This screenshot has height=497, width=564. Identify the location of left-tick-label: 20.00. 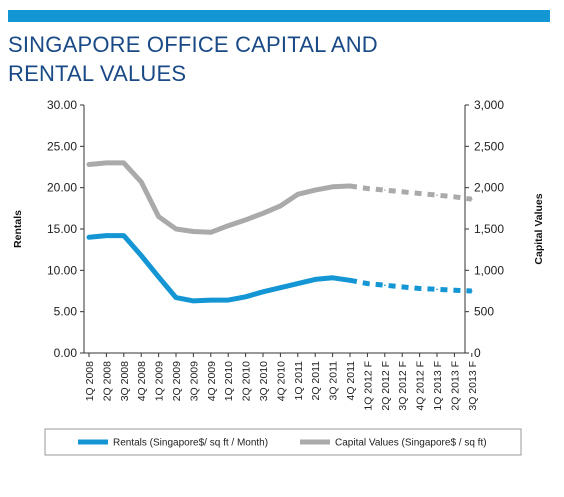
(62, 188).